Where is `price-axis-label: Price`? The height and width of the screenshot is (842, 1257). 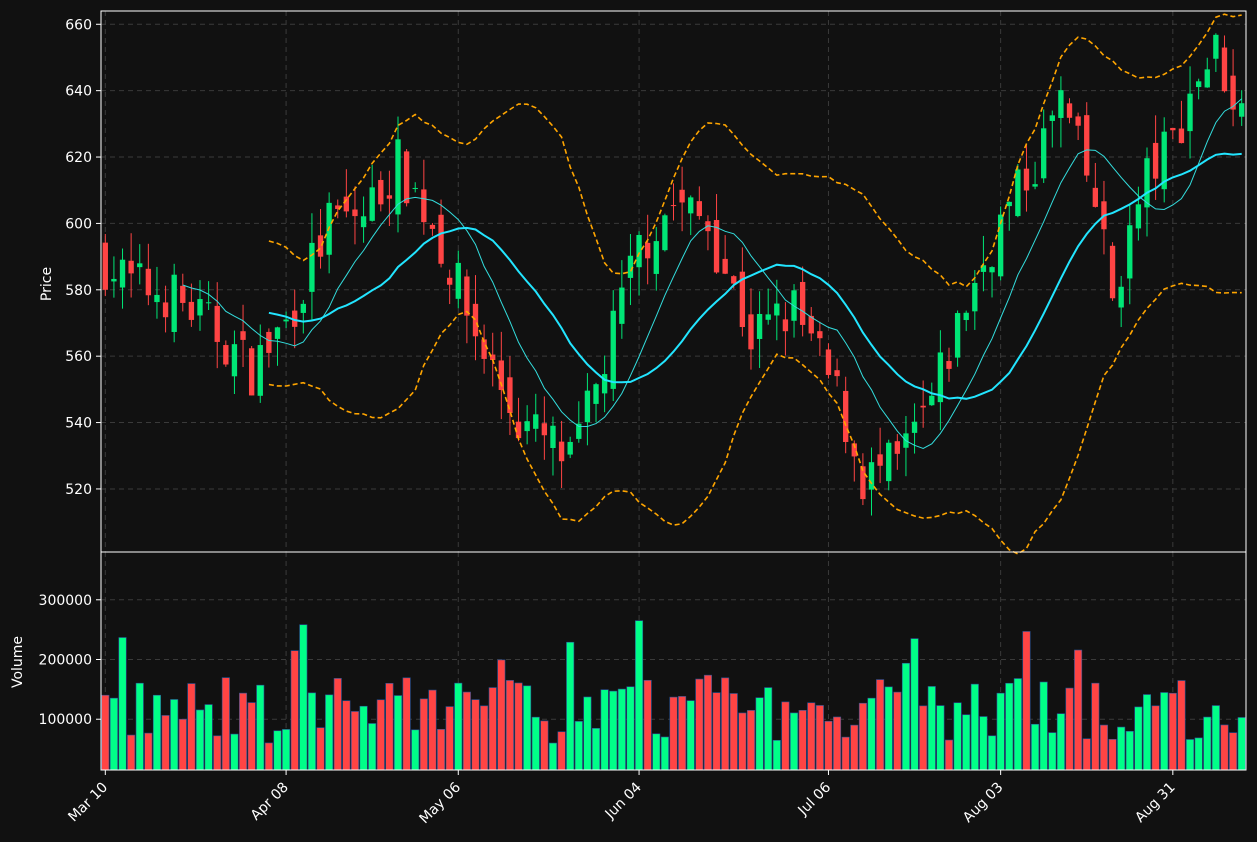
price-axis-label: Price is located at coordinates (47, 284).